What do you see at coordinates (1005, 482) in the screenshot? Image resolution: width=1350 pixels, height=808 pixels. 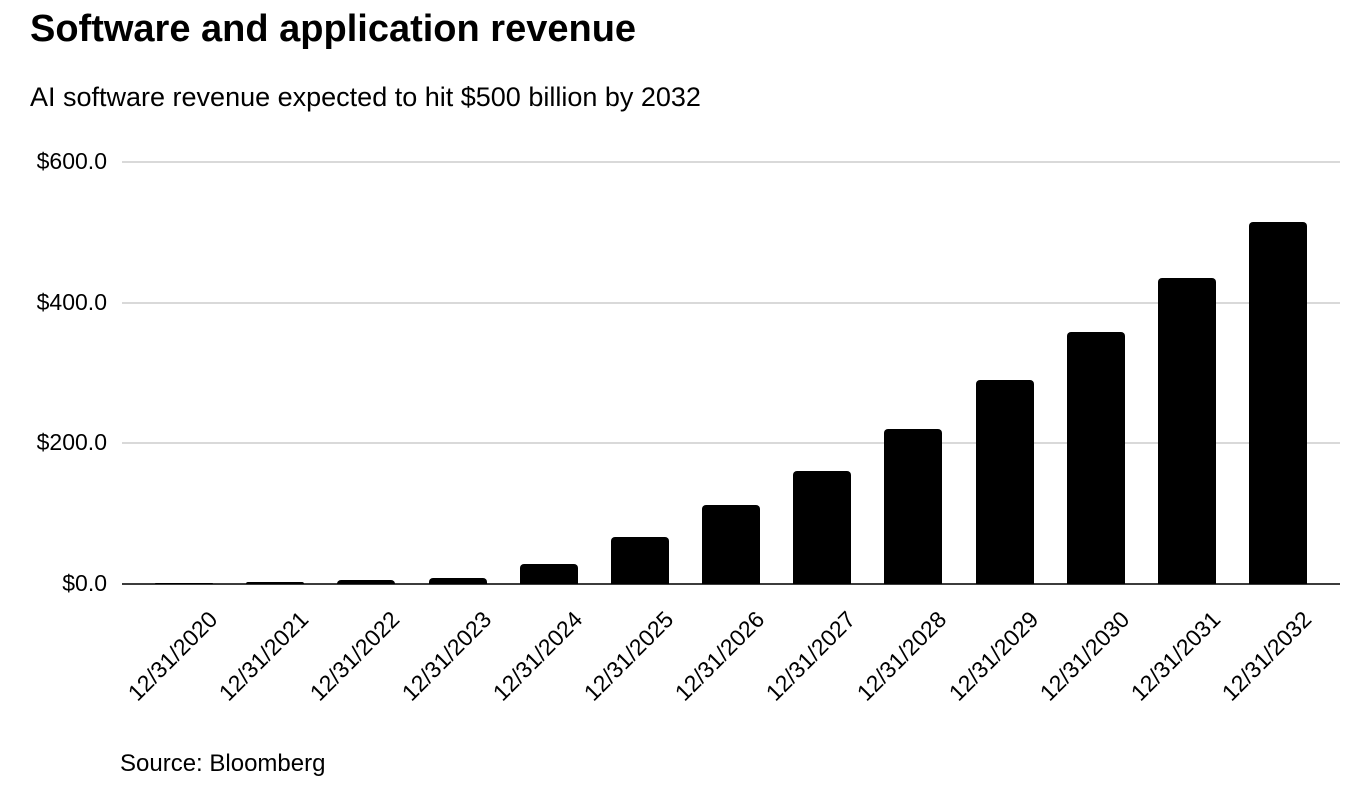 I see `bar-2029` at bounding box center [1005, 482].